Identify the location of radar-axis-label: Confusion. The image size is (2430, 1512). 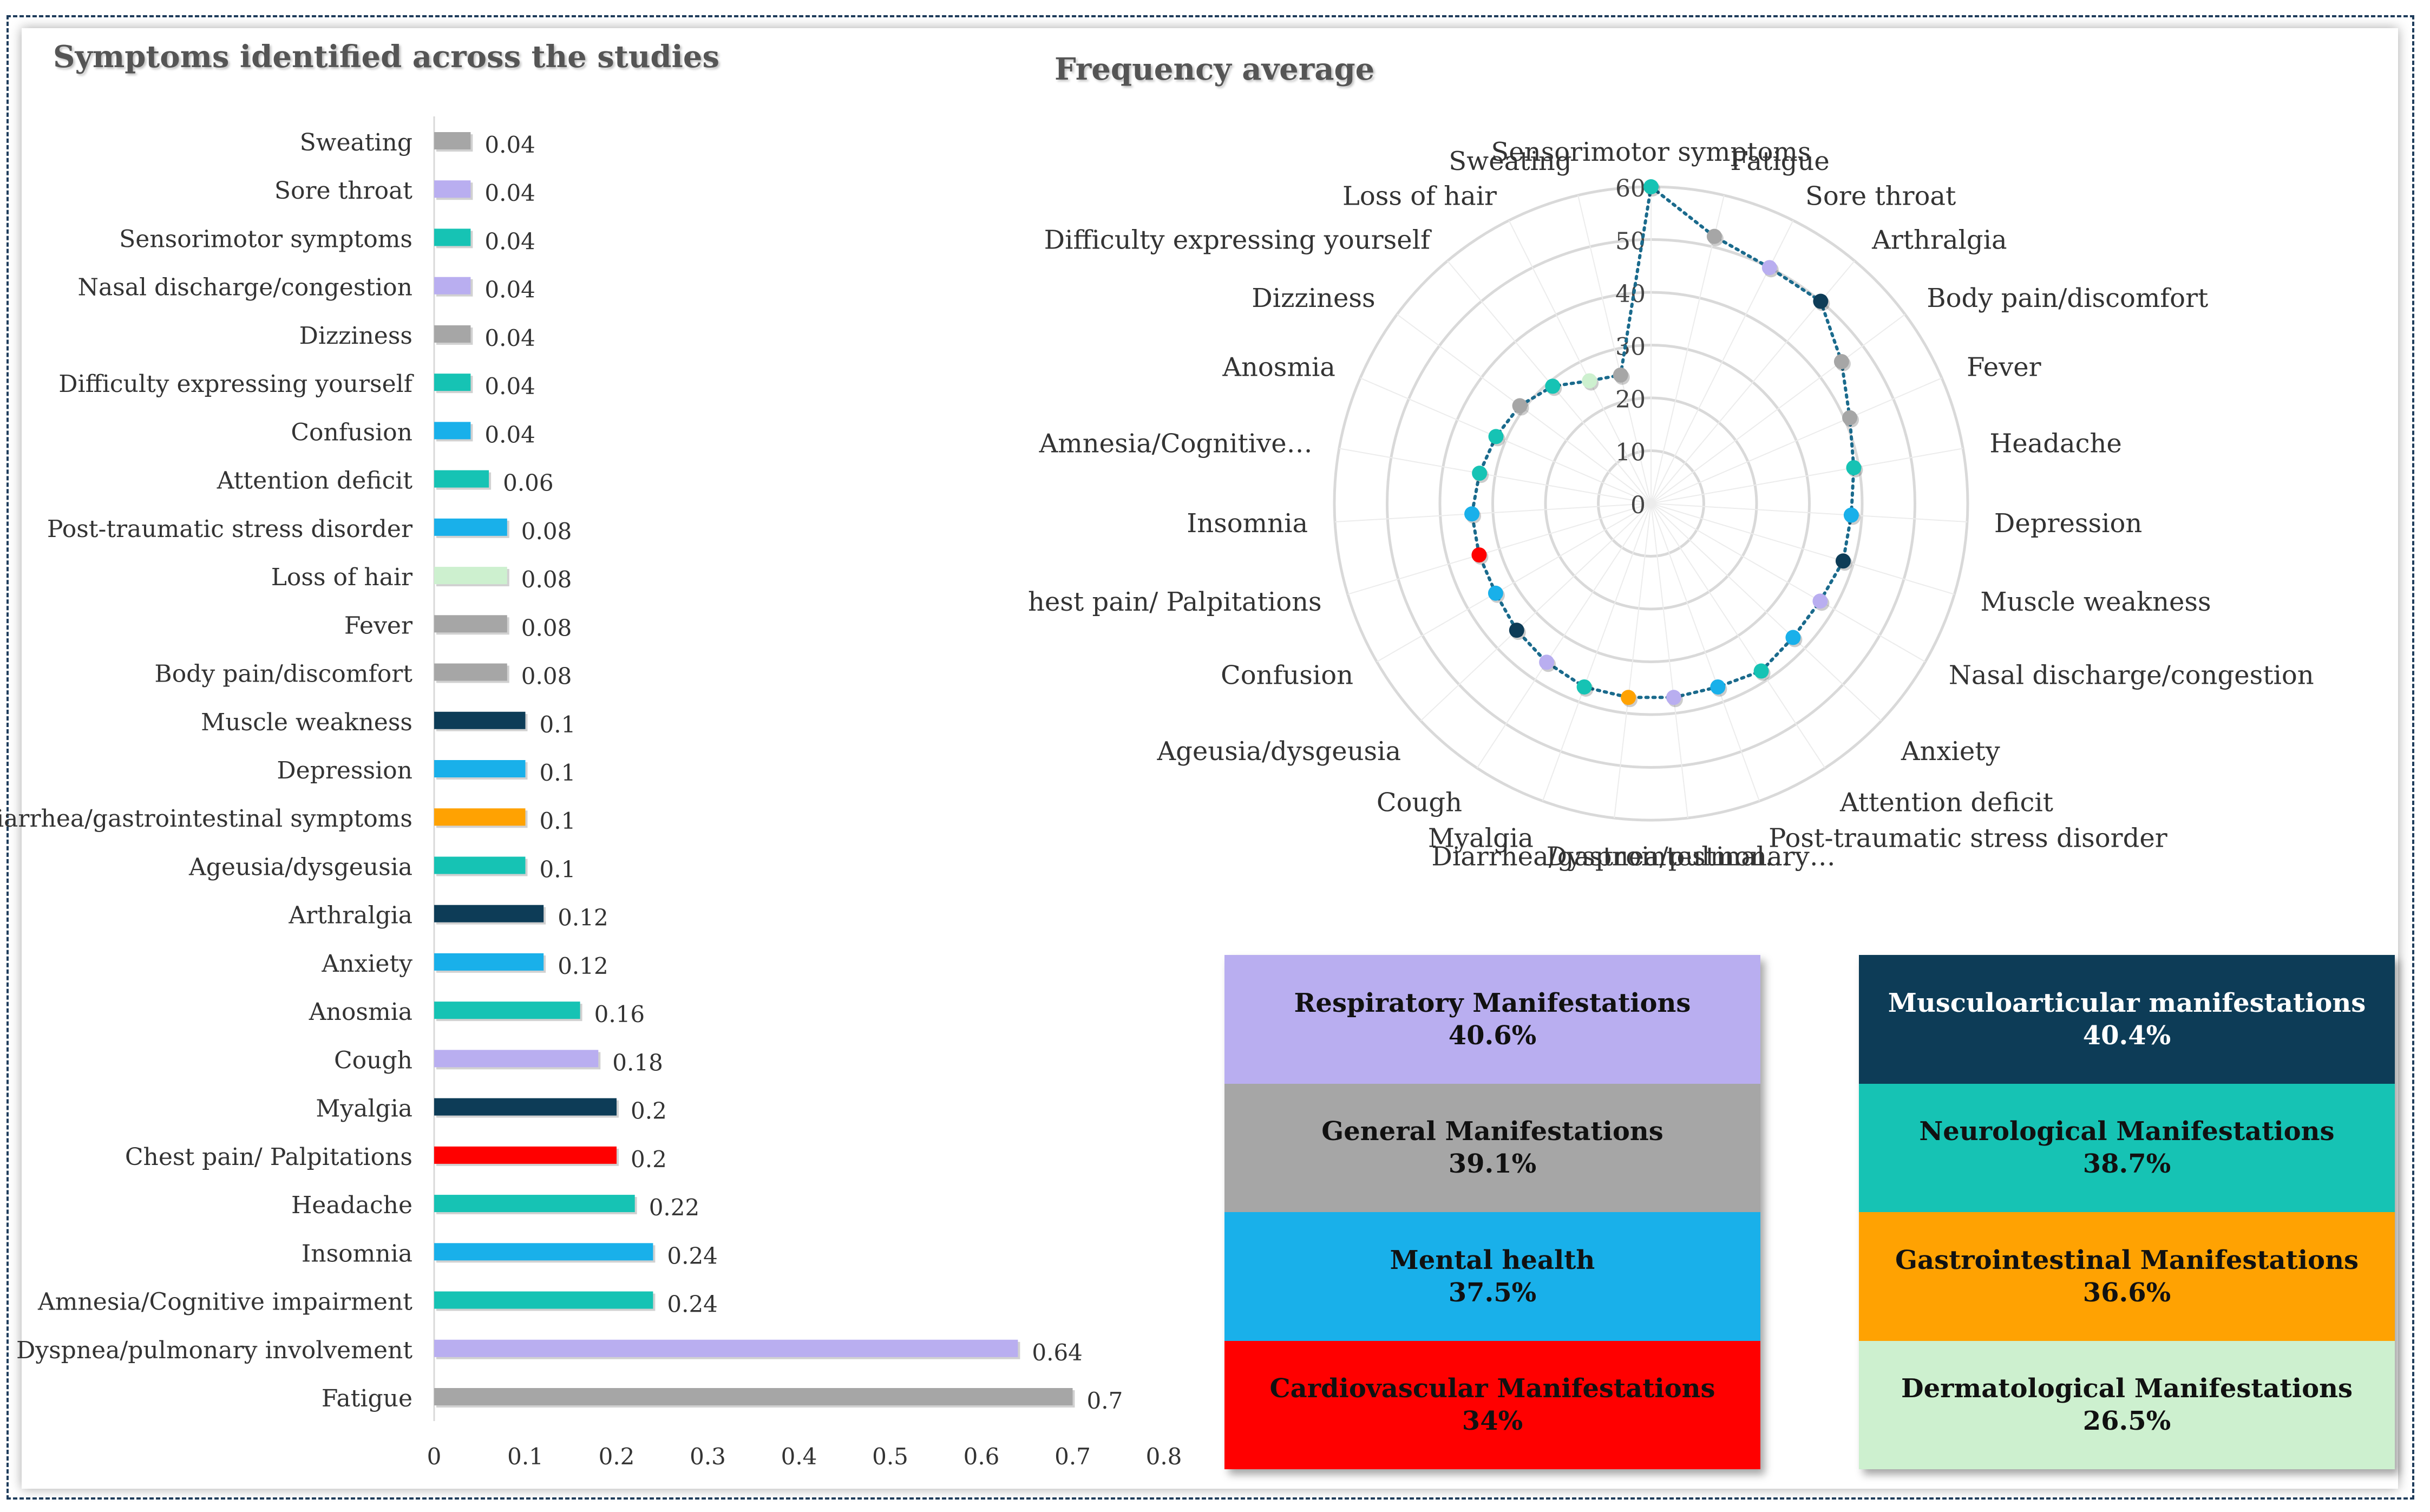
(1287, 675).